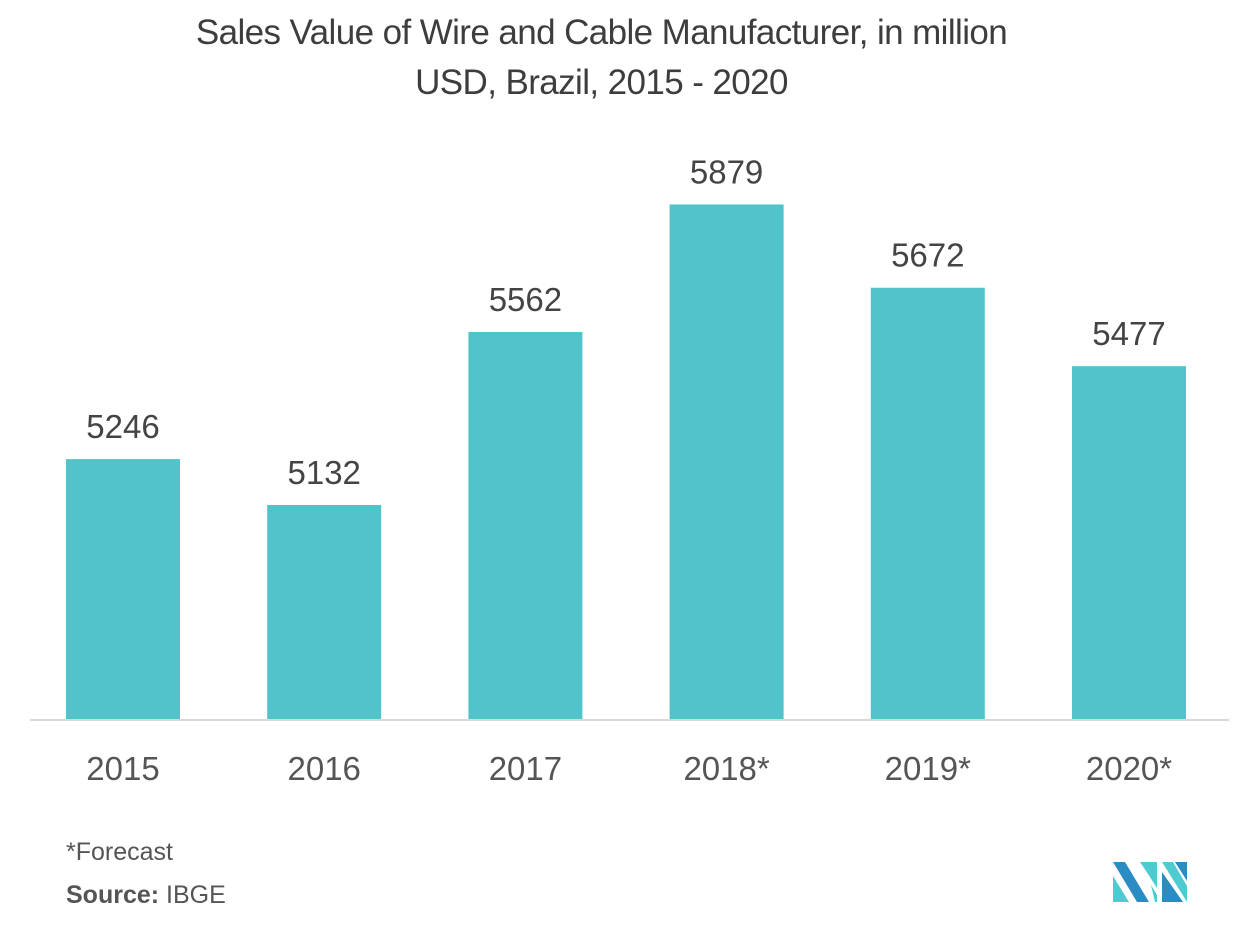  What do you see at coordinates (1129, 768) in the screenshot?
I see `x-tick-label: 2020*` at bounding box center [1129, 768].